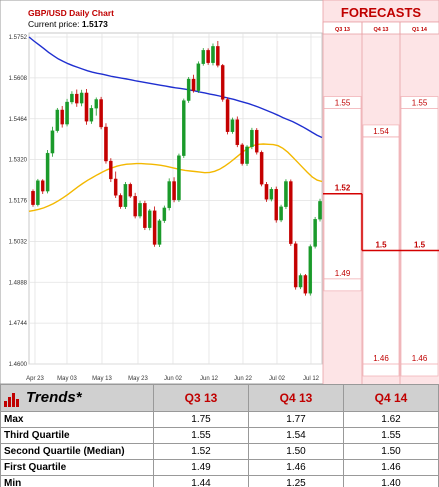  Describe the element at coordinates (243, 379) in the screenshot. I see `x-tick-label: Jun 22` at that location.